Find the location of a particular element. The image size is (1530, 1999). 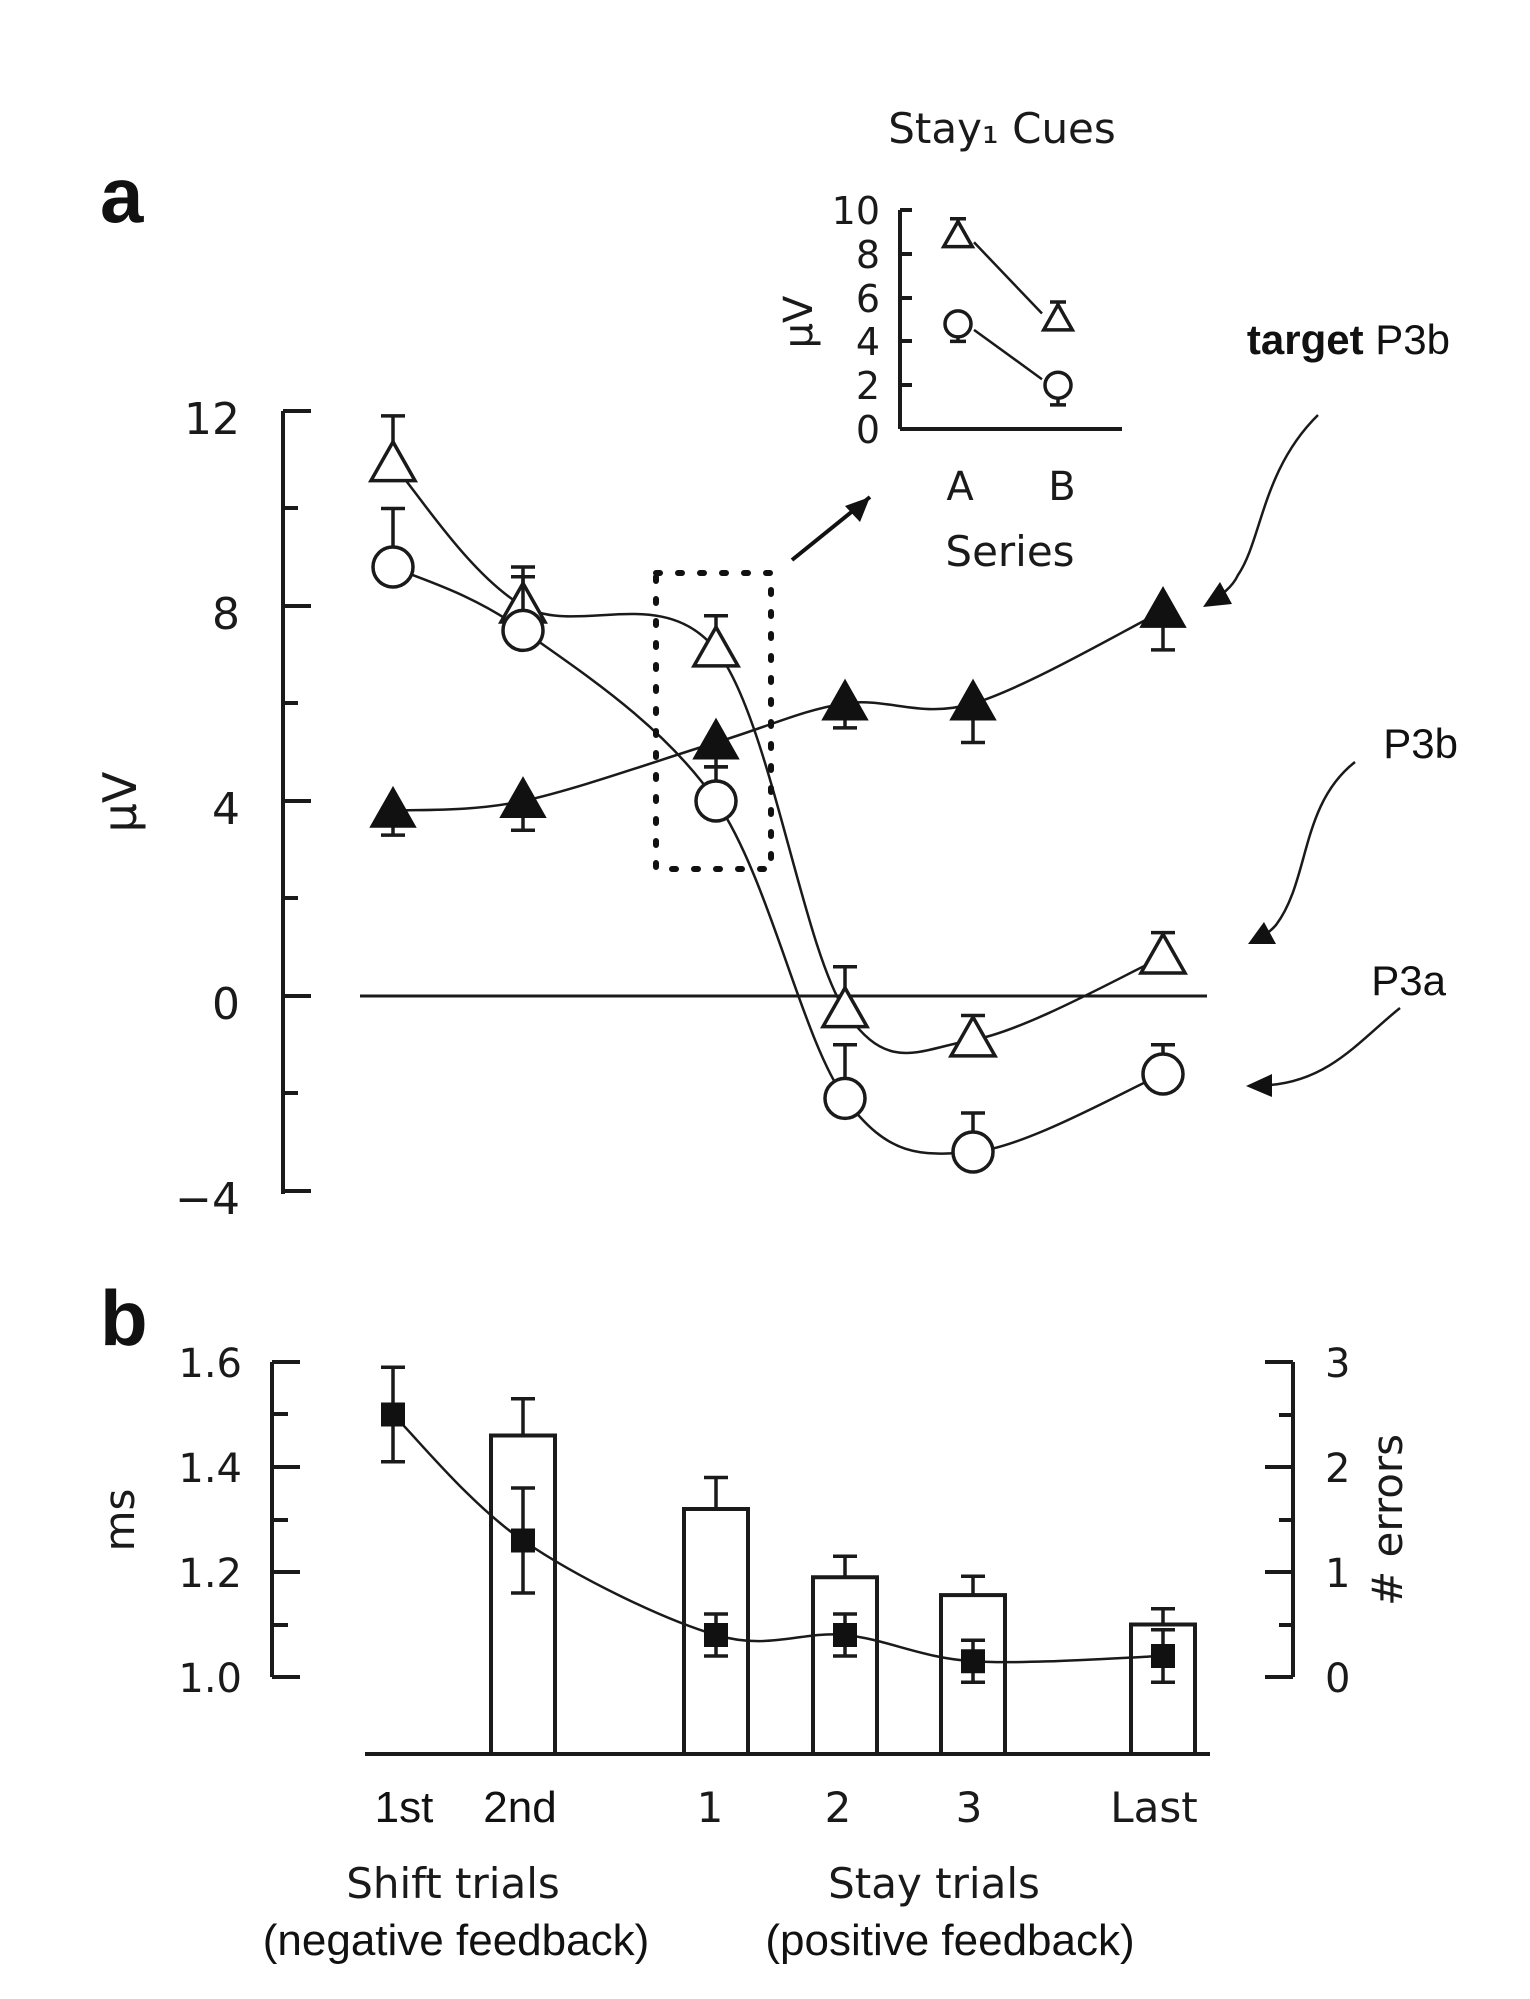

p3a-arrow is located at coordinates (1335, 1047).